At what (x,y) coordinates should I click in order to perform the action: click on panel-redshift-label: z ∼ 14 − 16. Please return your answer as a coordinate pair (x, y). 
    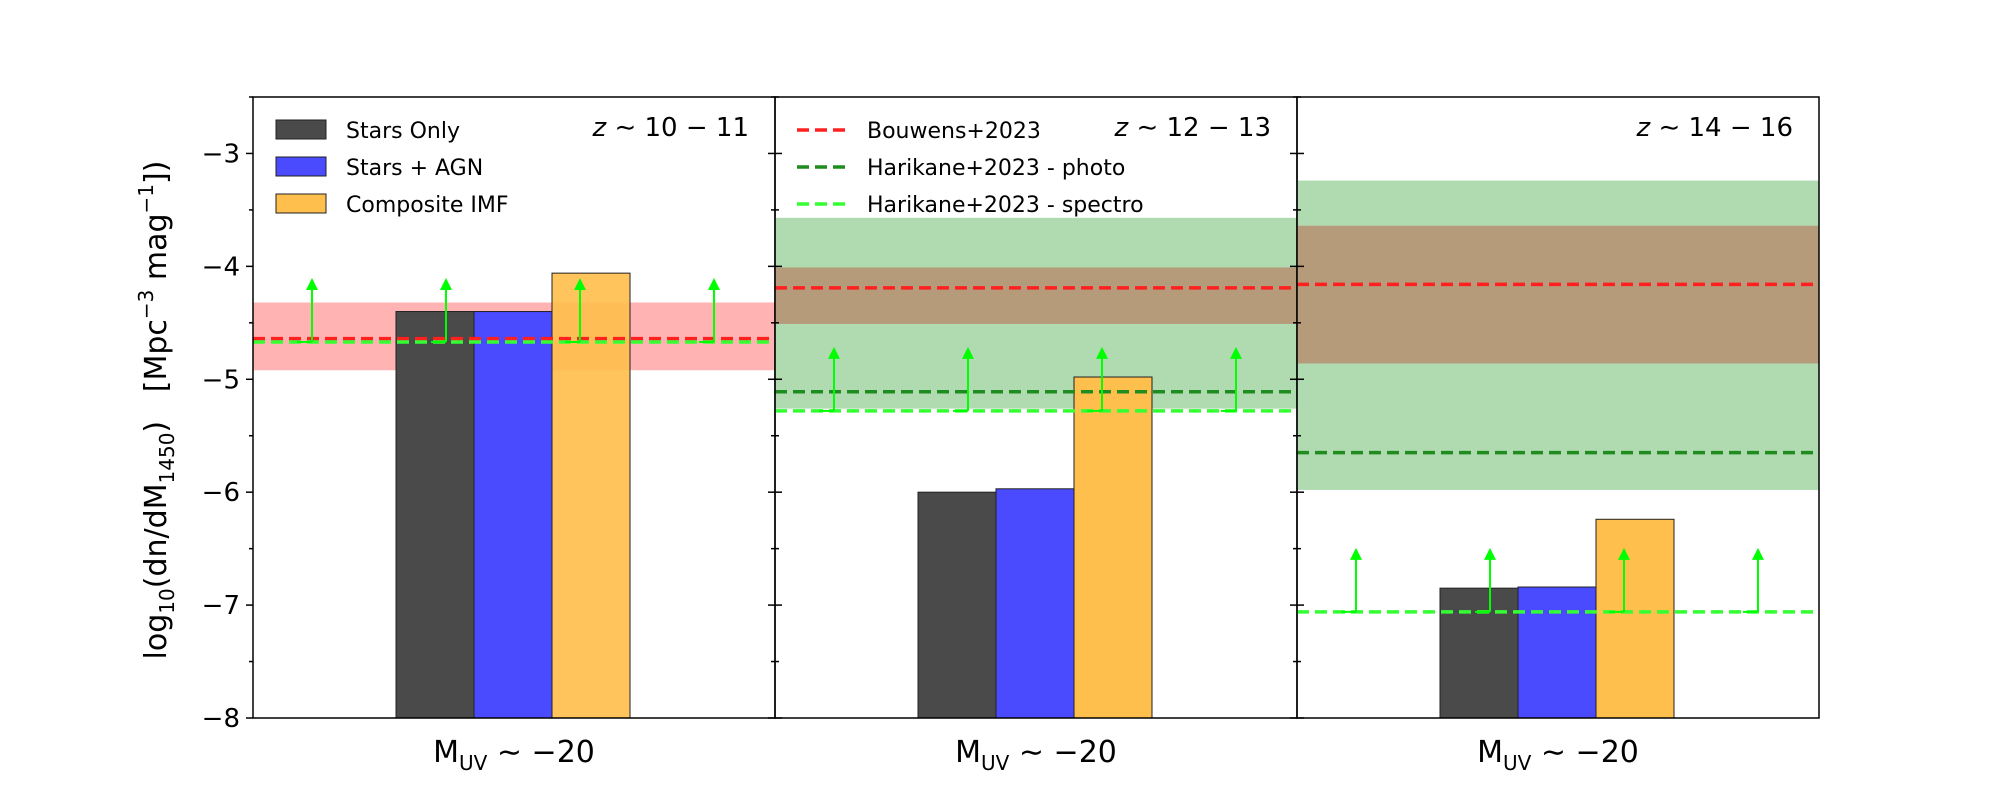
    Looking at the image, I should click on (1714, 128).